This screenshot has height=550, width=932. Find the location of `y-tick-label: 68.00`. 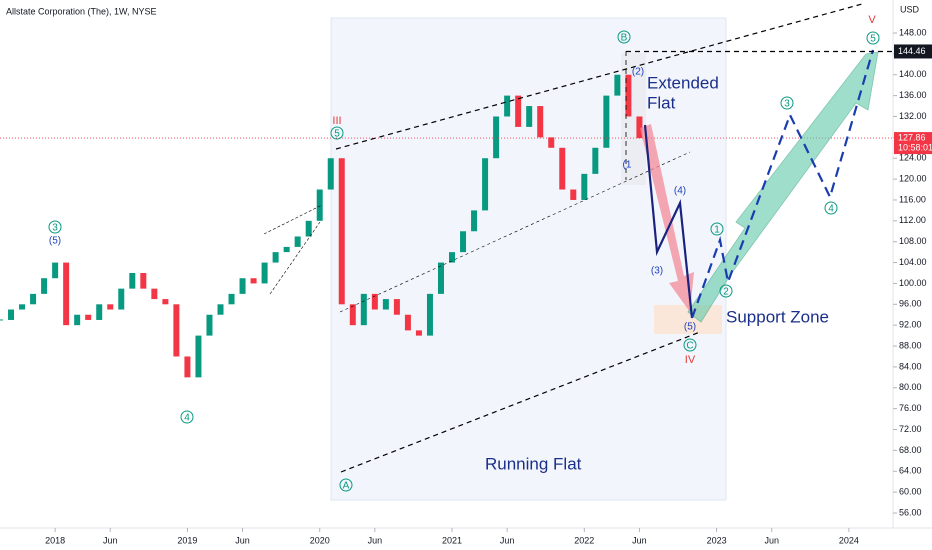

y-tick-label: 68.00 is located at coordinates (910, 450).